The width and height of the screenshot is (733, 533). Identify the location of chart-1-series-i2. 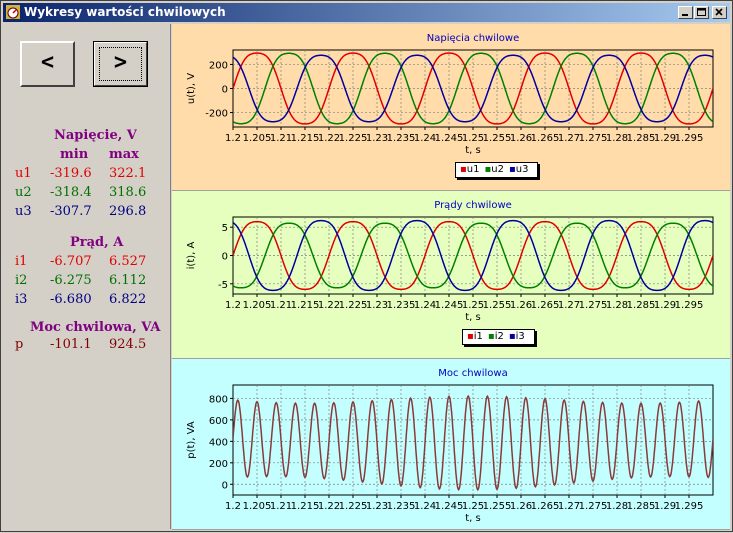
(473, 255).